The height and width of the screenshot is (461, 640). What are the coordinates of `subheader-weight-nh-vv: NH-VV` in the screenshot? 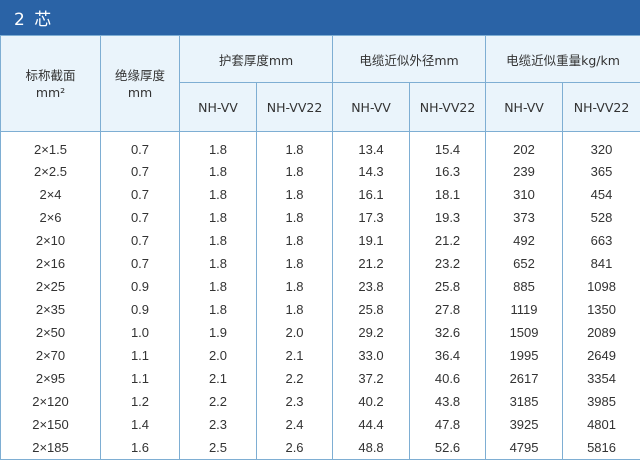 It's located at (524, 107).